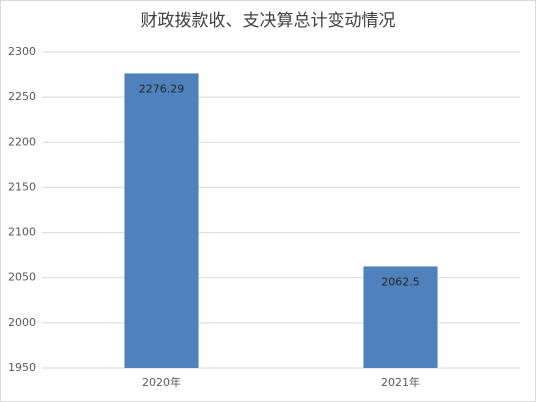 Image resolution: width=536 pixels, height=402 pixels. Describe the element at coordinates (22, 367) in the screenshot. I see `y-tick-label: 1950` at that location.